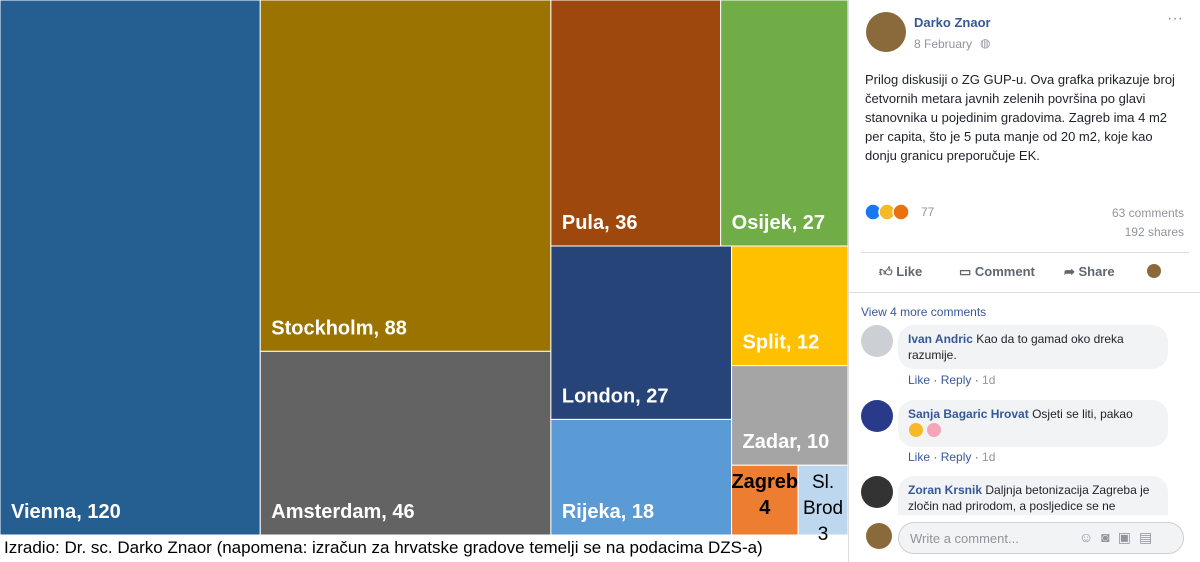 This screenshot has width=1200, height=562. I want to click on comment-input: Write a comment... ☺◙▣▤, so click(1041, 538).